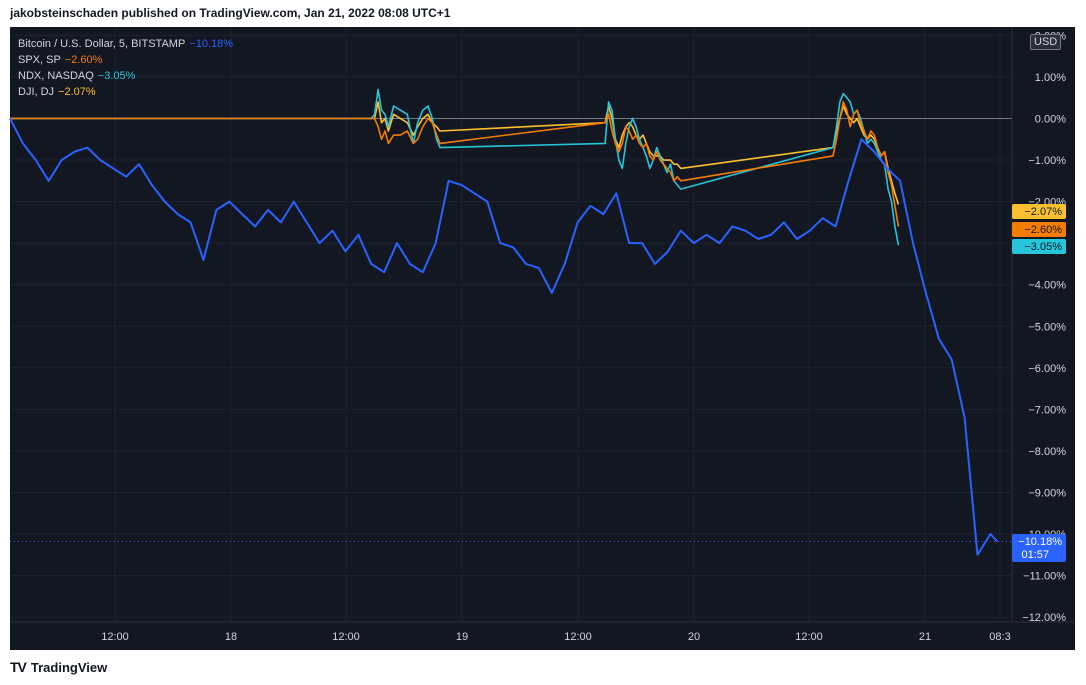  Describe the element at coordinates (1047, 493) in the screenshot. I see `y-tick-label: −9.00%` at that location.